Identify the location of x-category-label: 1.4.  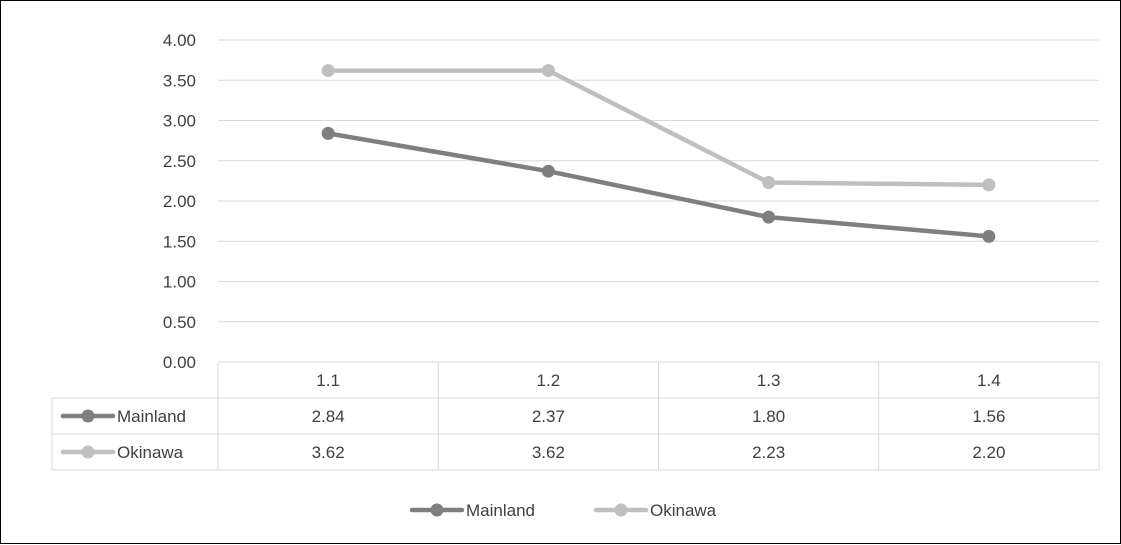
(989, 380).